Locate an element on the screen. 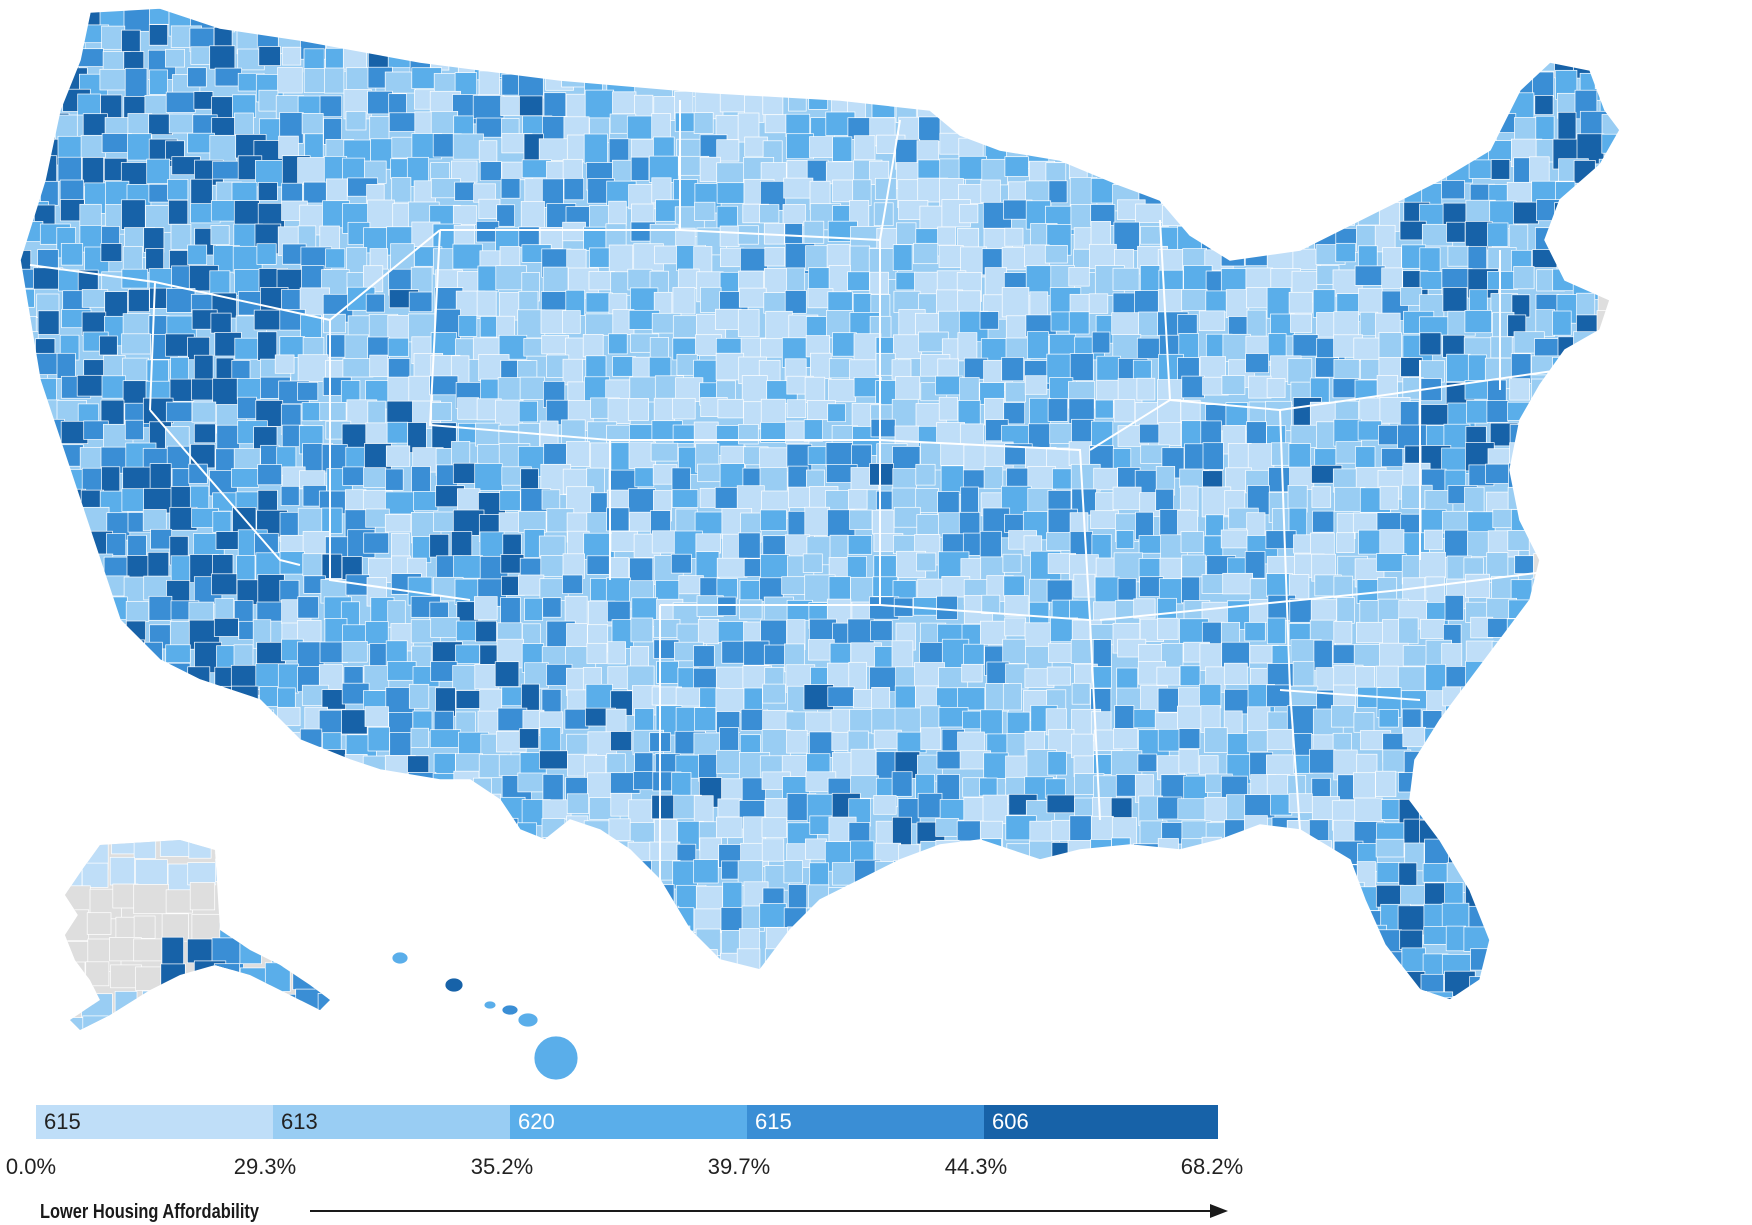 This screenshot has width=1752, height=1225. axis-title: Lower Housing Affordability is located at coordinates (149, 1212).